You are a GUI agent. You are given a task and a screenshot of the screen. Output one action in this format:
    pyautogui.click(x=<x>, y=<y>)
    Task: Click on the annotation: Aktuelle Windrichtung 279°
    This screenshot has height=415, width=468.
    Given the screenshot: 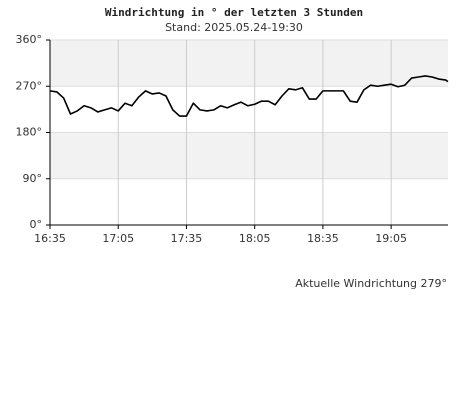 What is the action you would take?
    pyautogui.click(x=371, y=283)
    